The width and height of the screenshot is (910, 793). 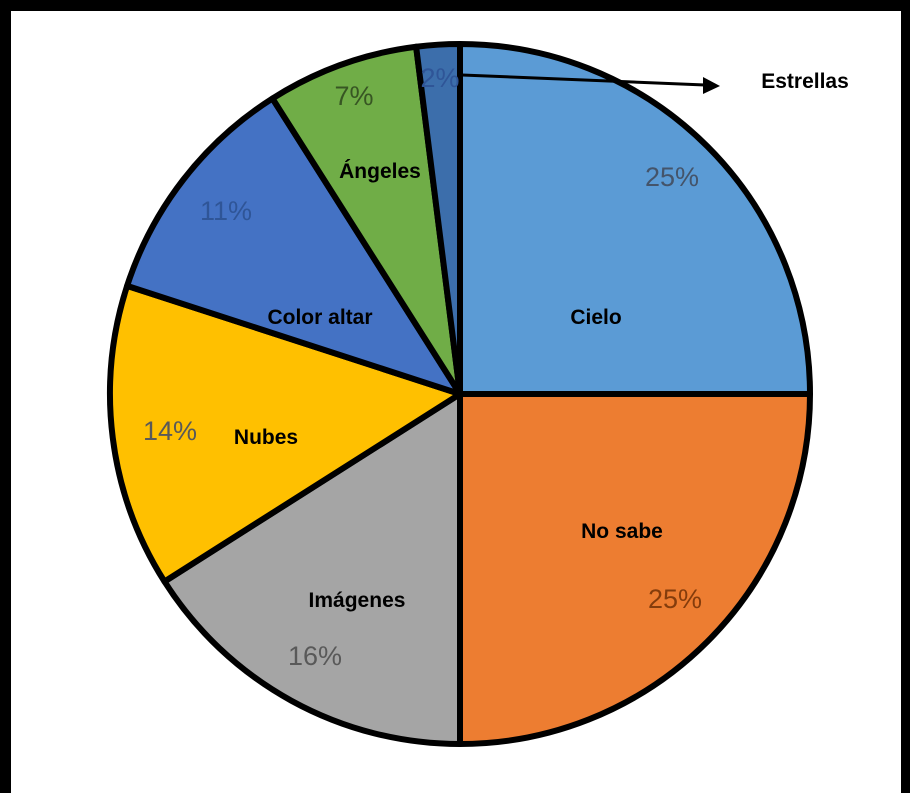 I want to click on slice-value-label-7: 2%, so click(x=439, y=78).